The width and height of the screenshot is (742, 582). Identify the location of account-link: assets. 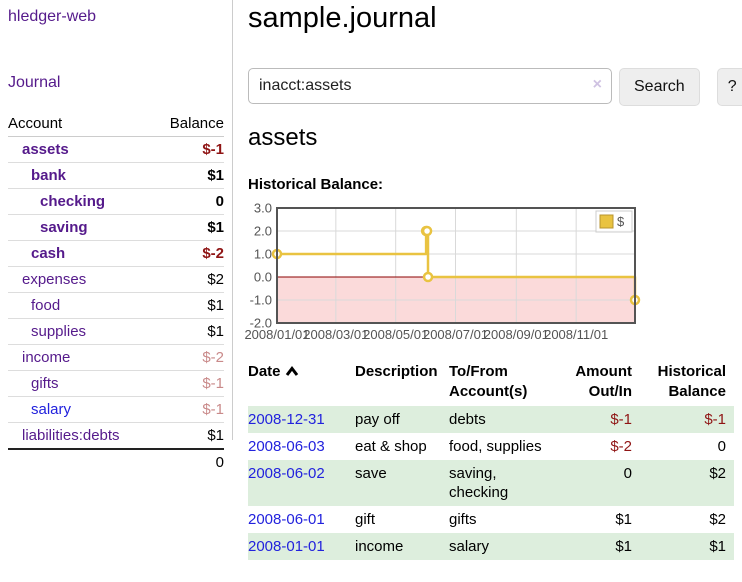
(45, 149).